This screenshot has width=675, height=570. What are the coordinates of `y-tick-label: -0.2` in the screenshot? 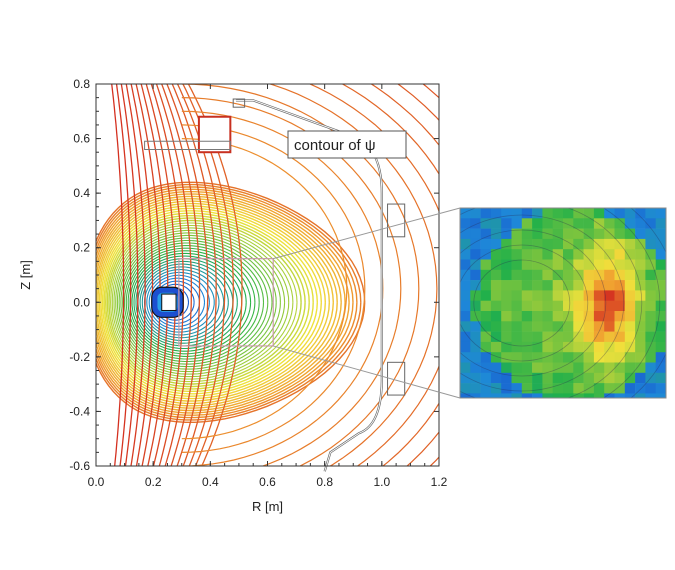 It's located at (79, 357).